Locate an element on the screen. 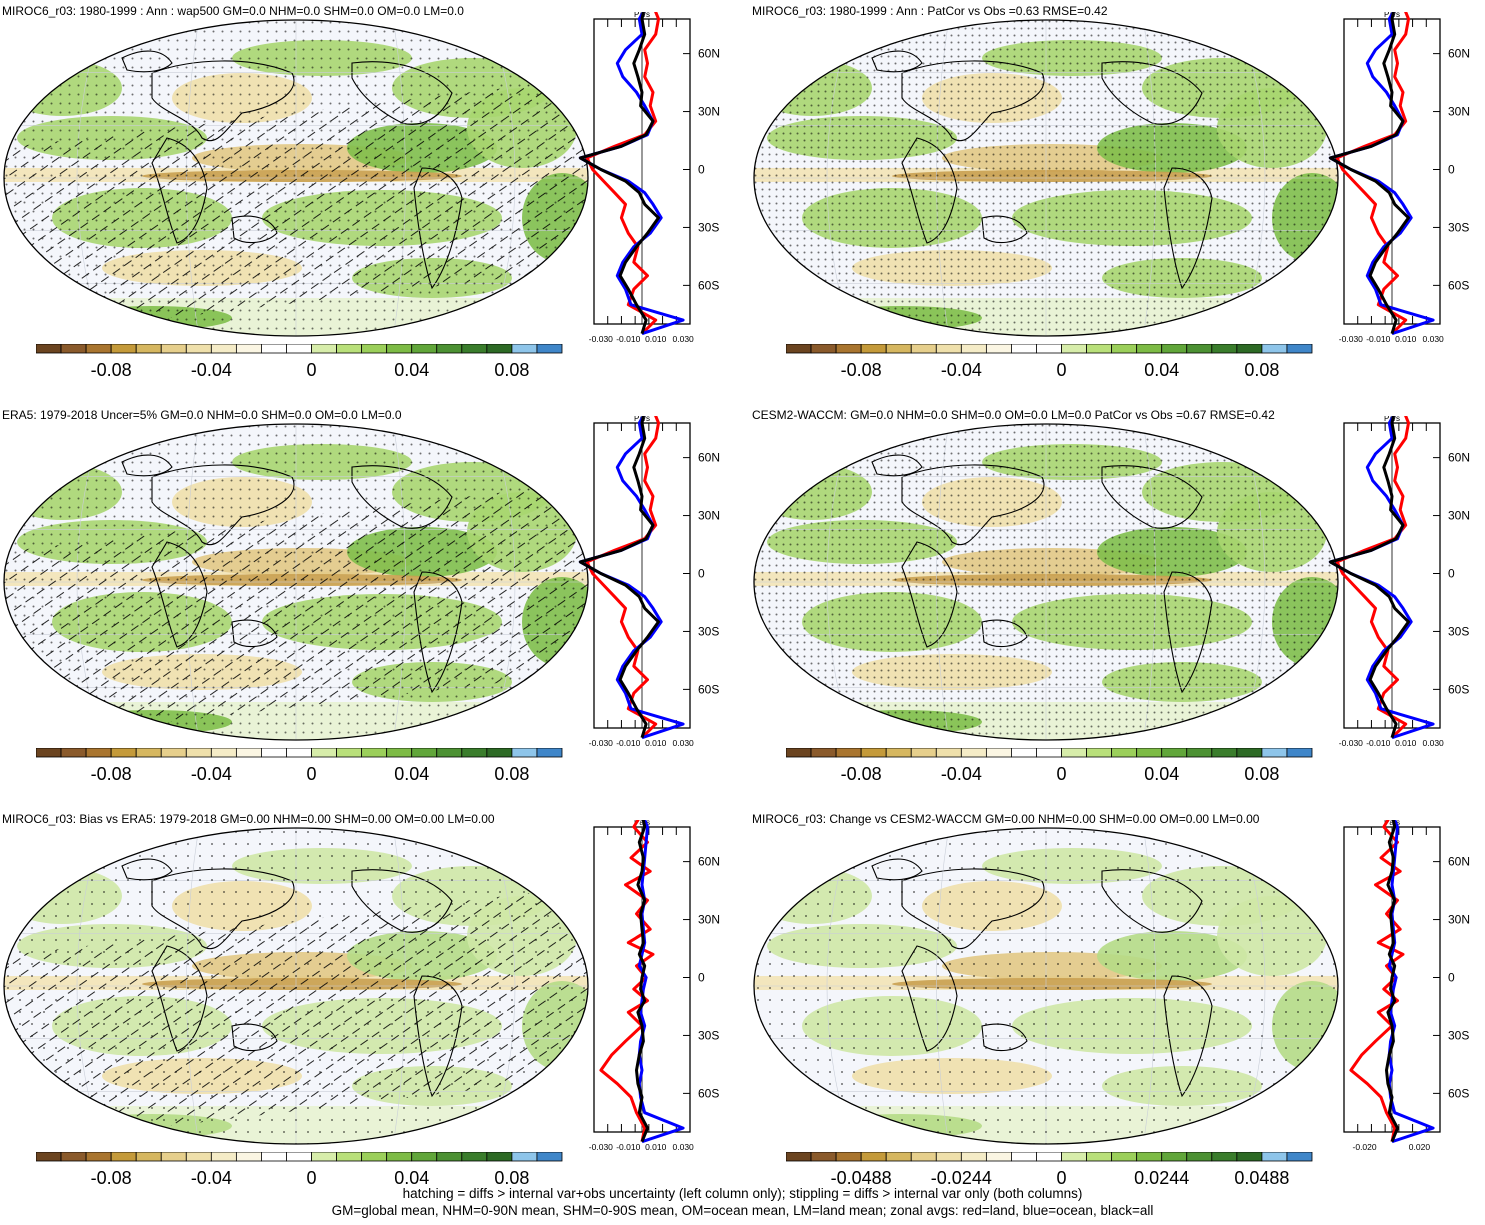 This screenshot has height=1225, width=1485. zonal-mean-plot: Pa/s 60N 30N 0 30S 60S -0.020 0.020 is located at coordinates (1406, 986).